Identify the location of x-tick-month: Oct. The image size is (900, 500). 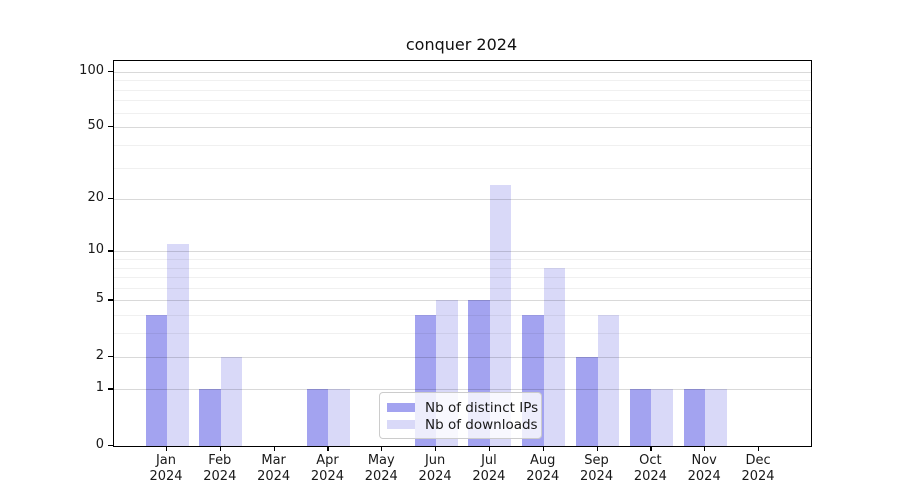
(650, 460).